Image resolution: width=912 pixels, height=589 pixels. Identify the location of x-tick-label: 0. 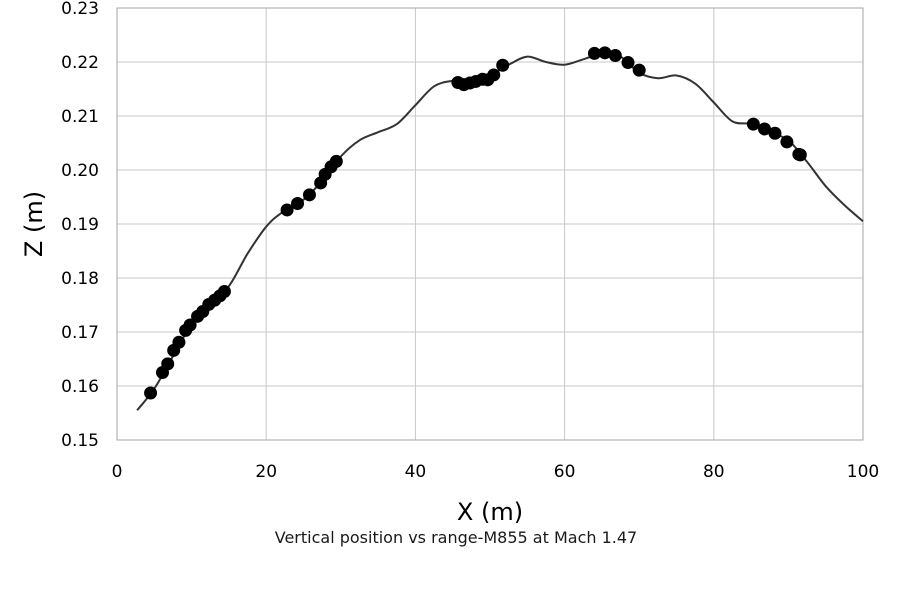
(117, 472).